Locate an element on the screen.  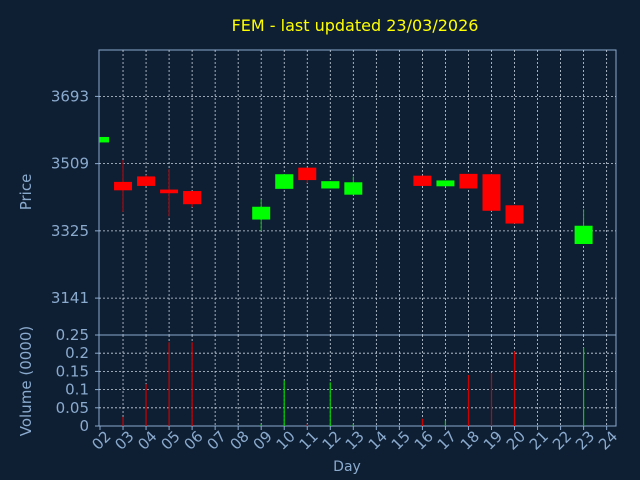
volume-axis-label: Volume (0000) is located at coordinates (26, 381).